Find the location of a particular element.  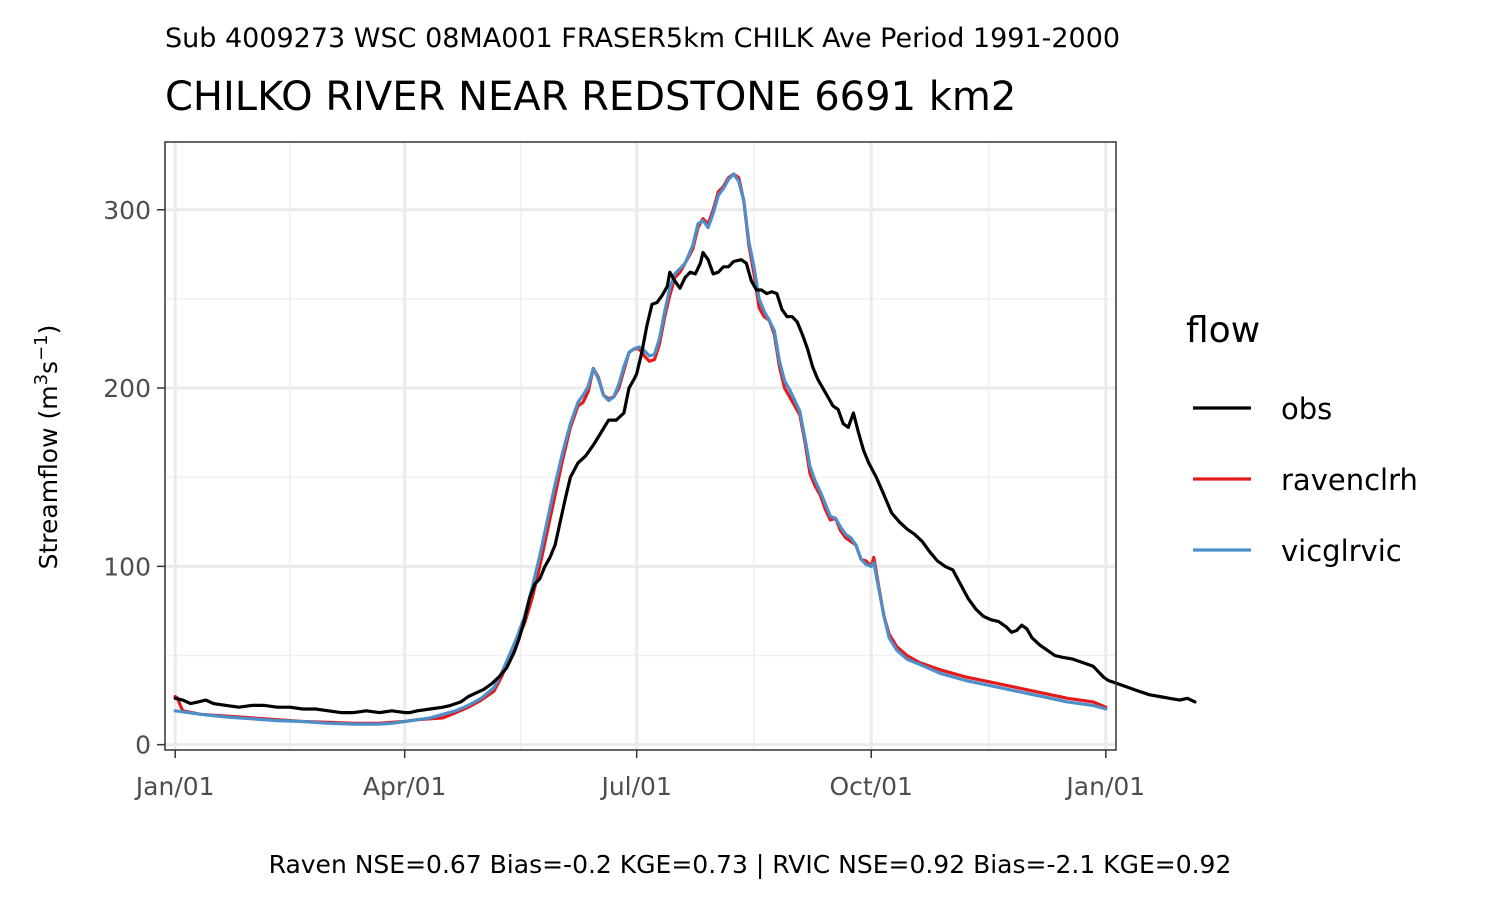

x-tick-label: Apr/01 is located at coordinates (404, 786).